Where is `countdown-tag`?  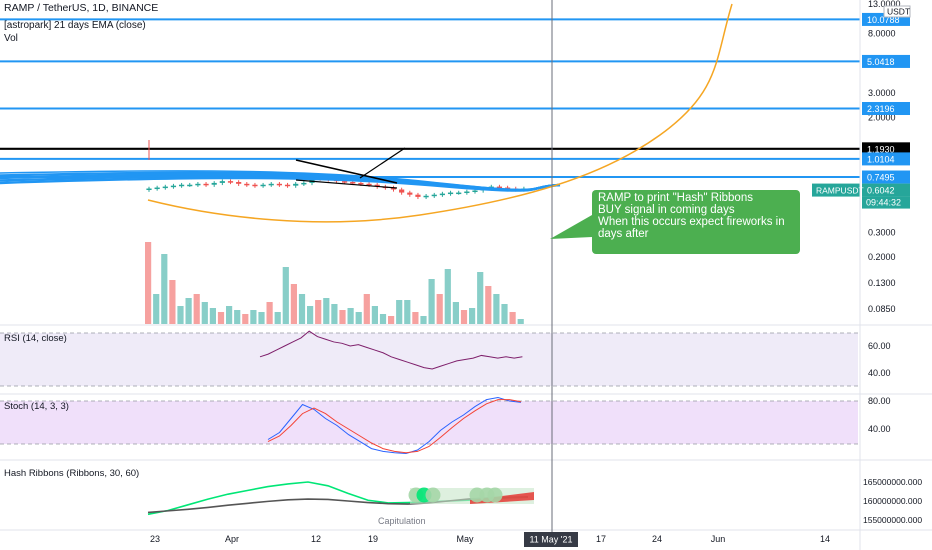
countdown-tag is located at coordinates (886, 202).